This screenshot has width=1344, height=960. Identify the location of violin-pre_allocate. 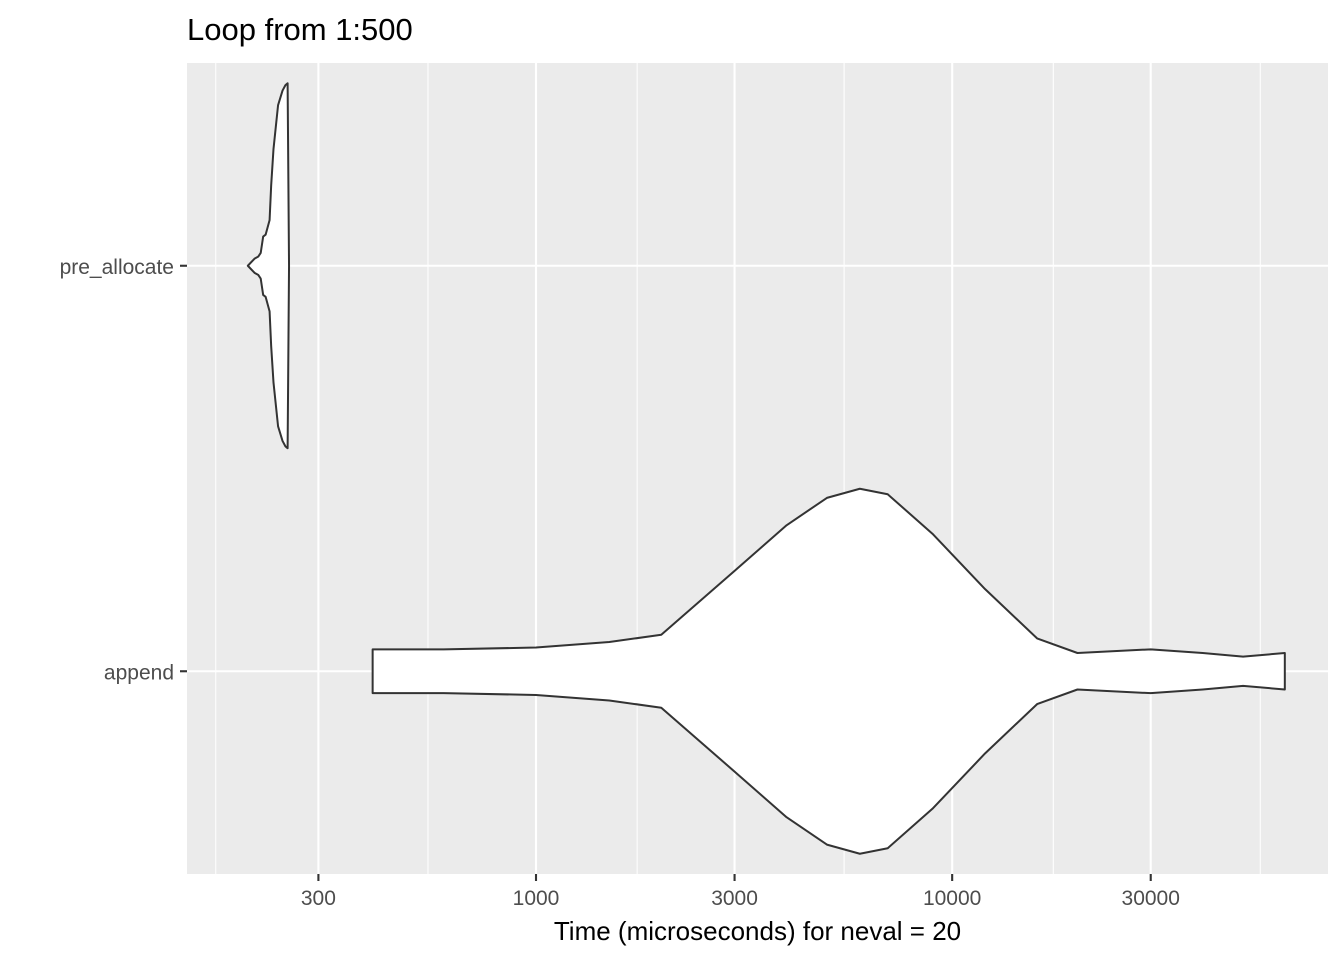
(268, 266).